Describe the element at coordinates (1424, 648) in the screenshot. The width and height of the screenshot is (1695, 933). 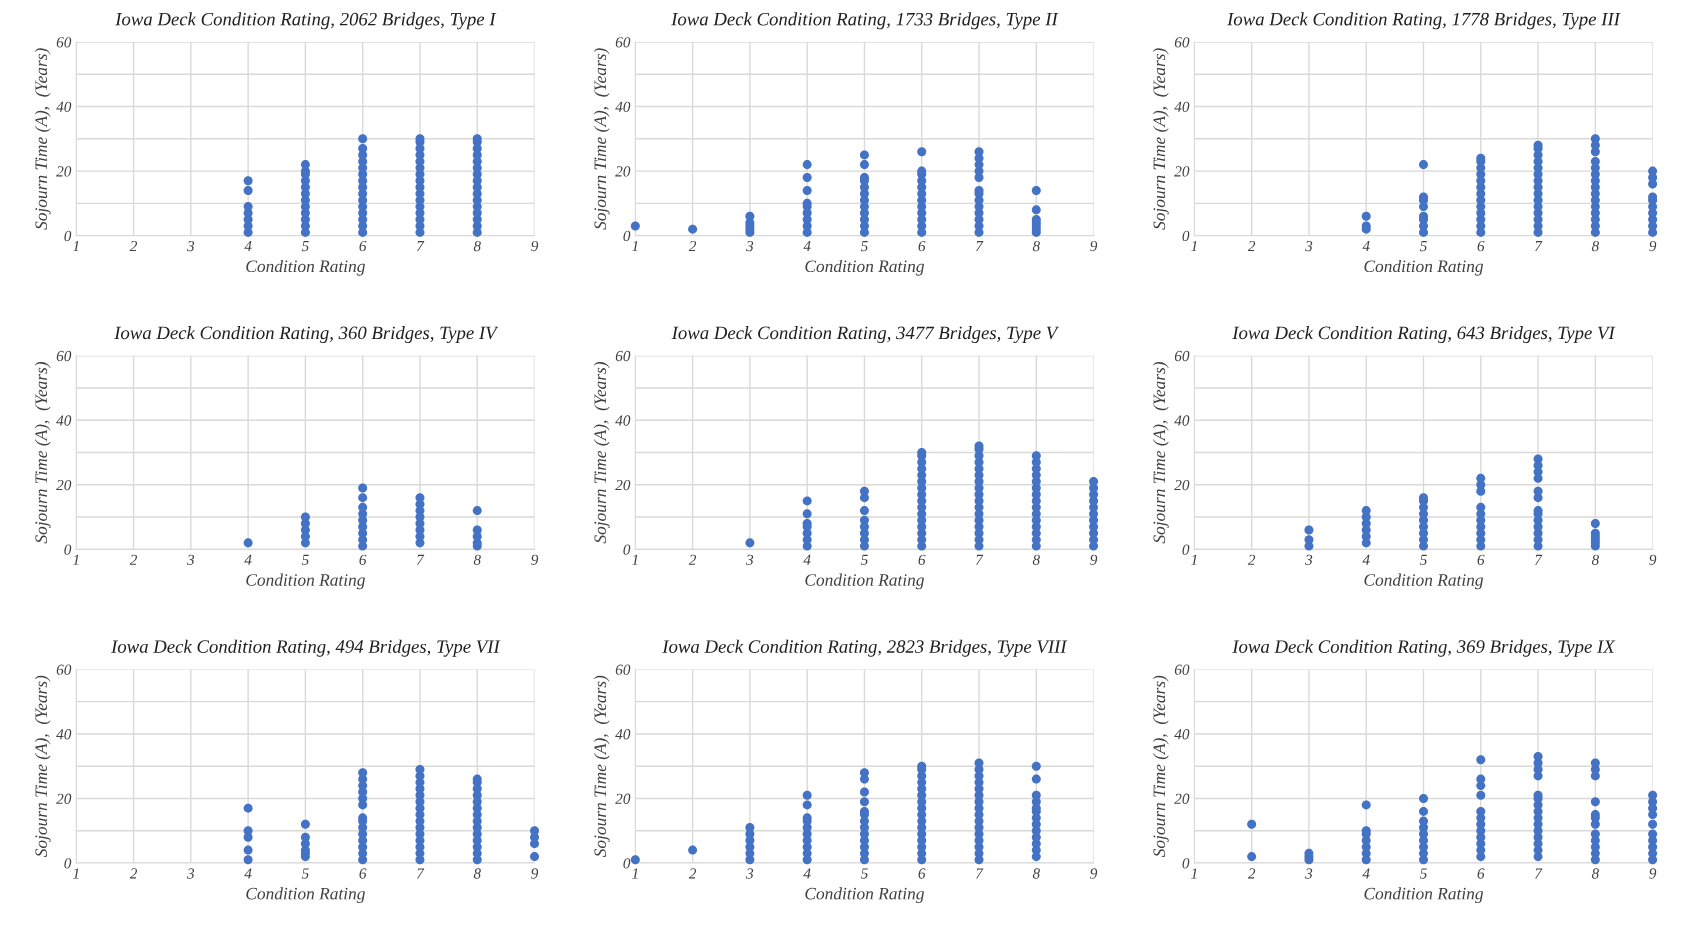
I see `chart-title: Iowa Deck Condition Rating, 369 Bridges, Type IX` at that location.